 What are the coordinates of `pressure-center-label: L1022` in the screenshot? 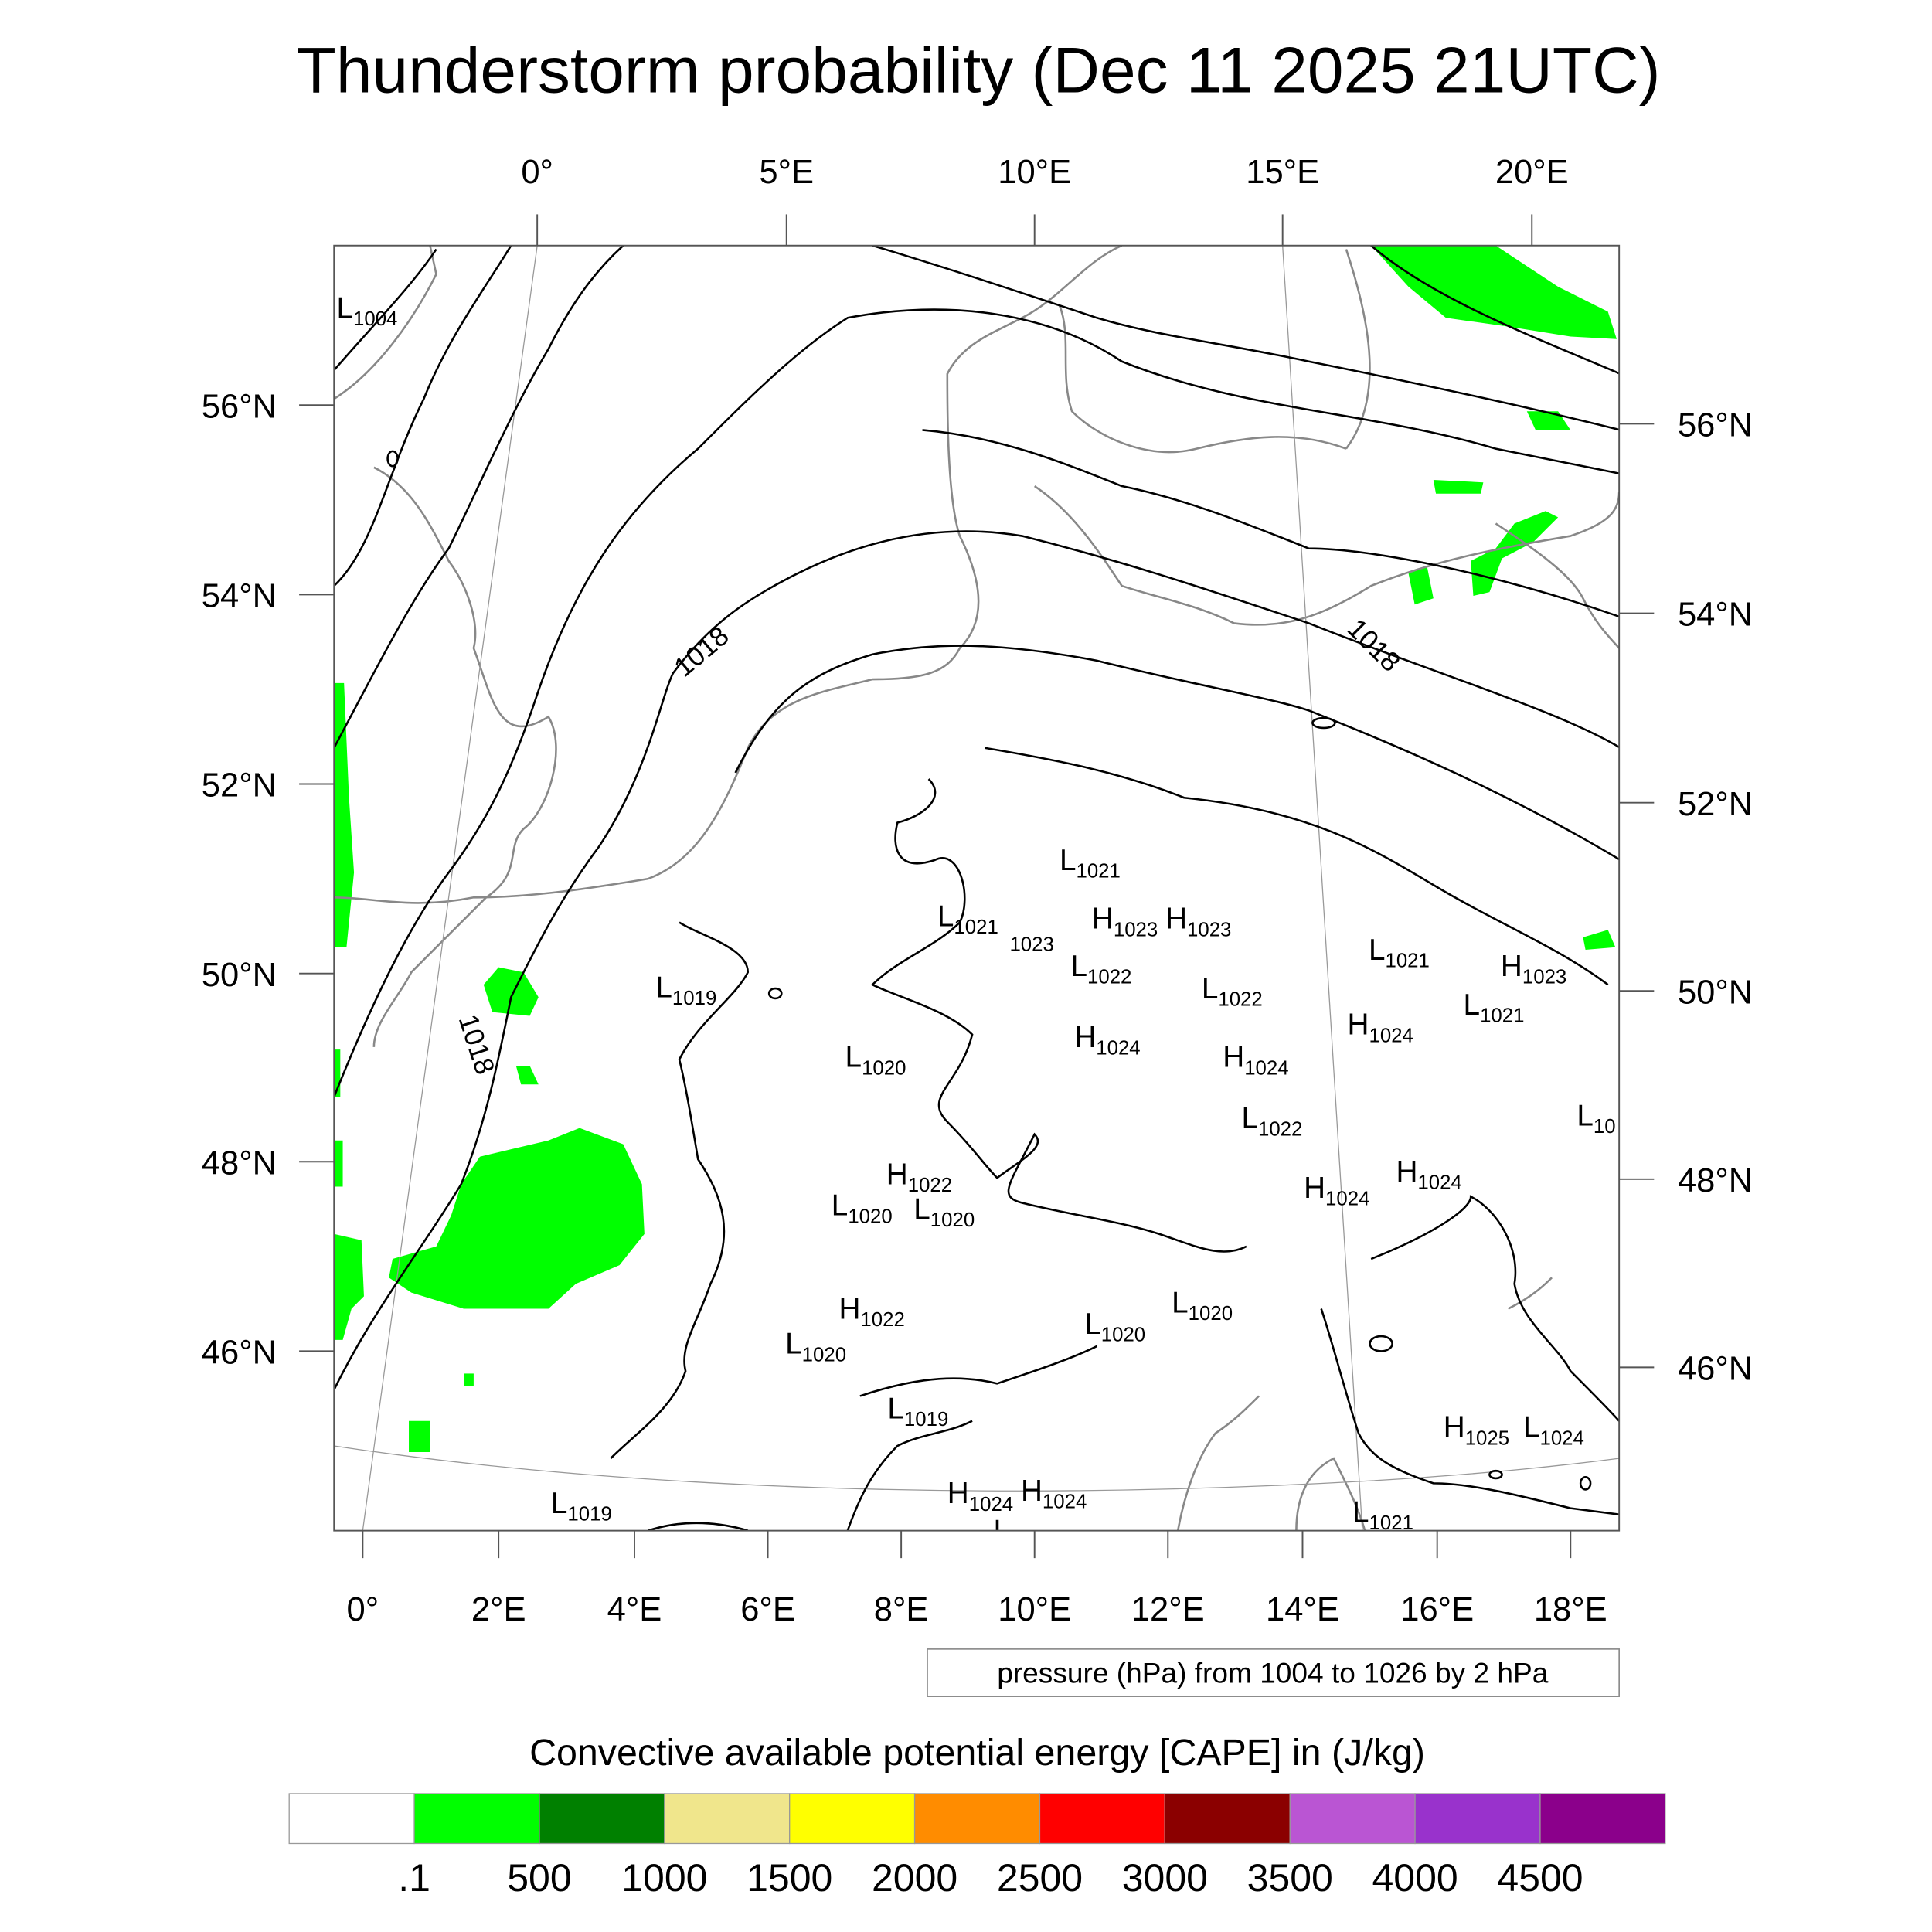 It's located at (1233, 992).